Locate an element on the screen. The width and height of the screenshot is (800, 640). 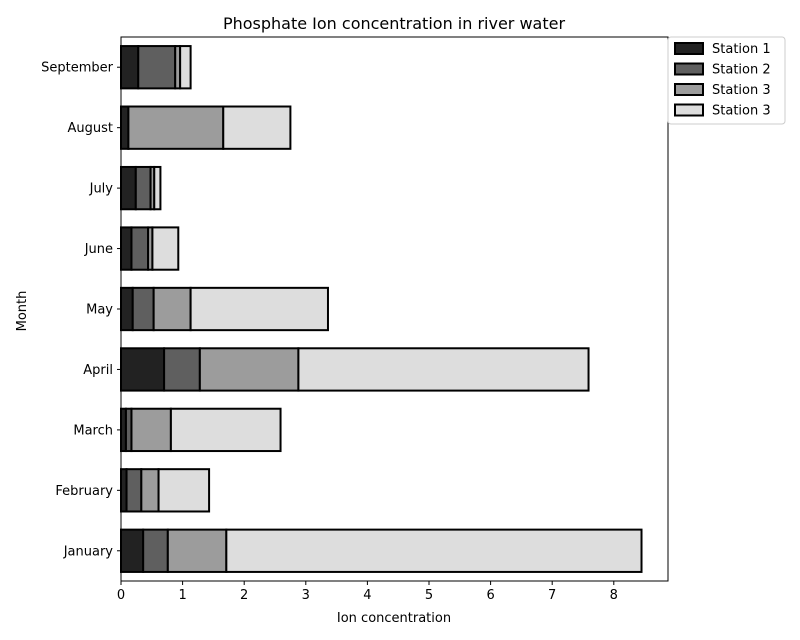
x-tick-label: 6 is located at coordinates (490, 595).